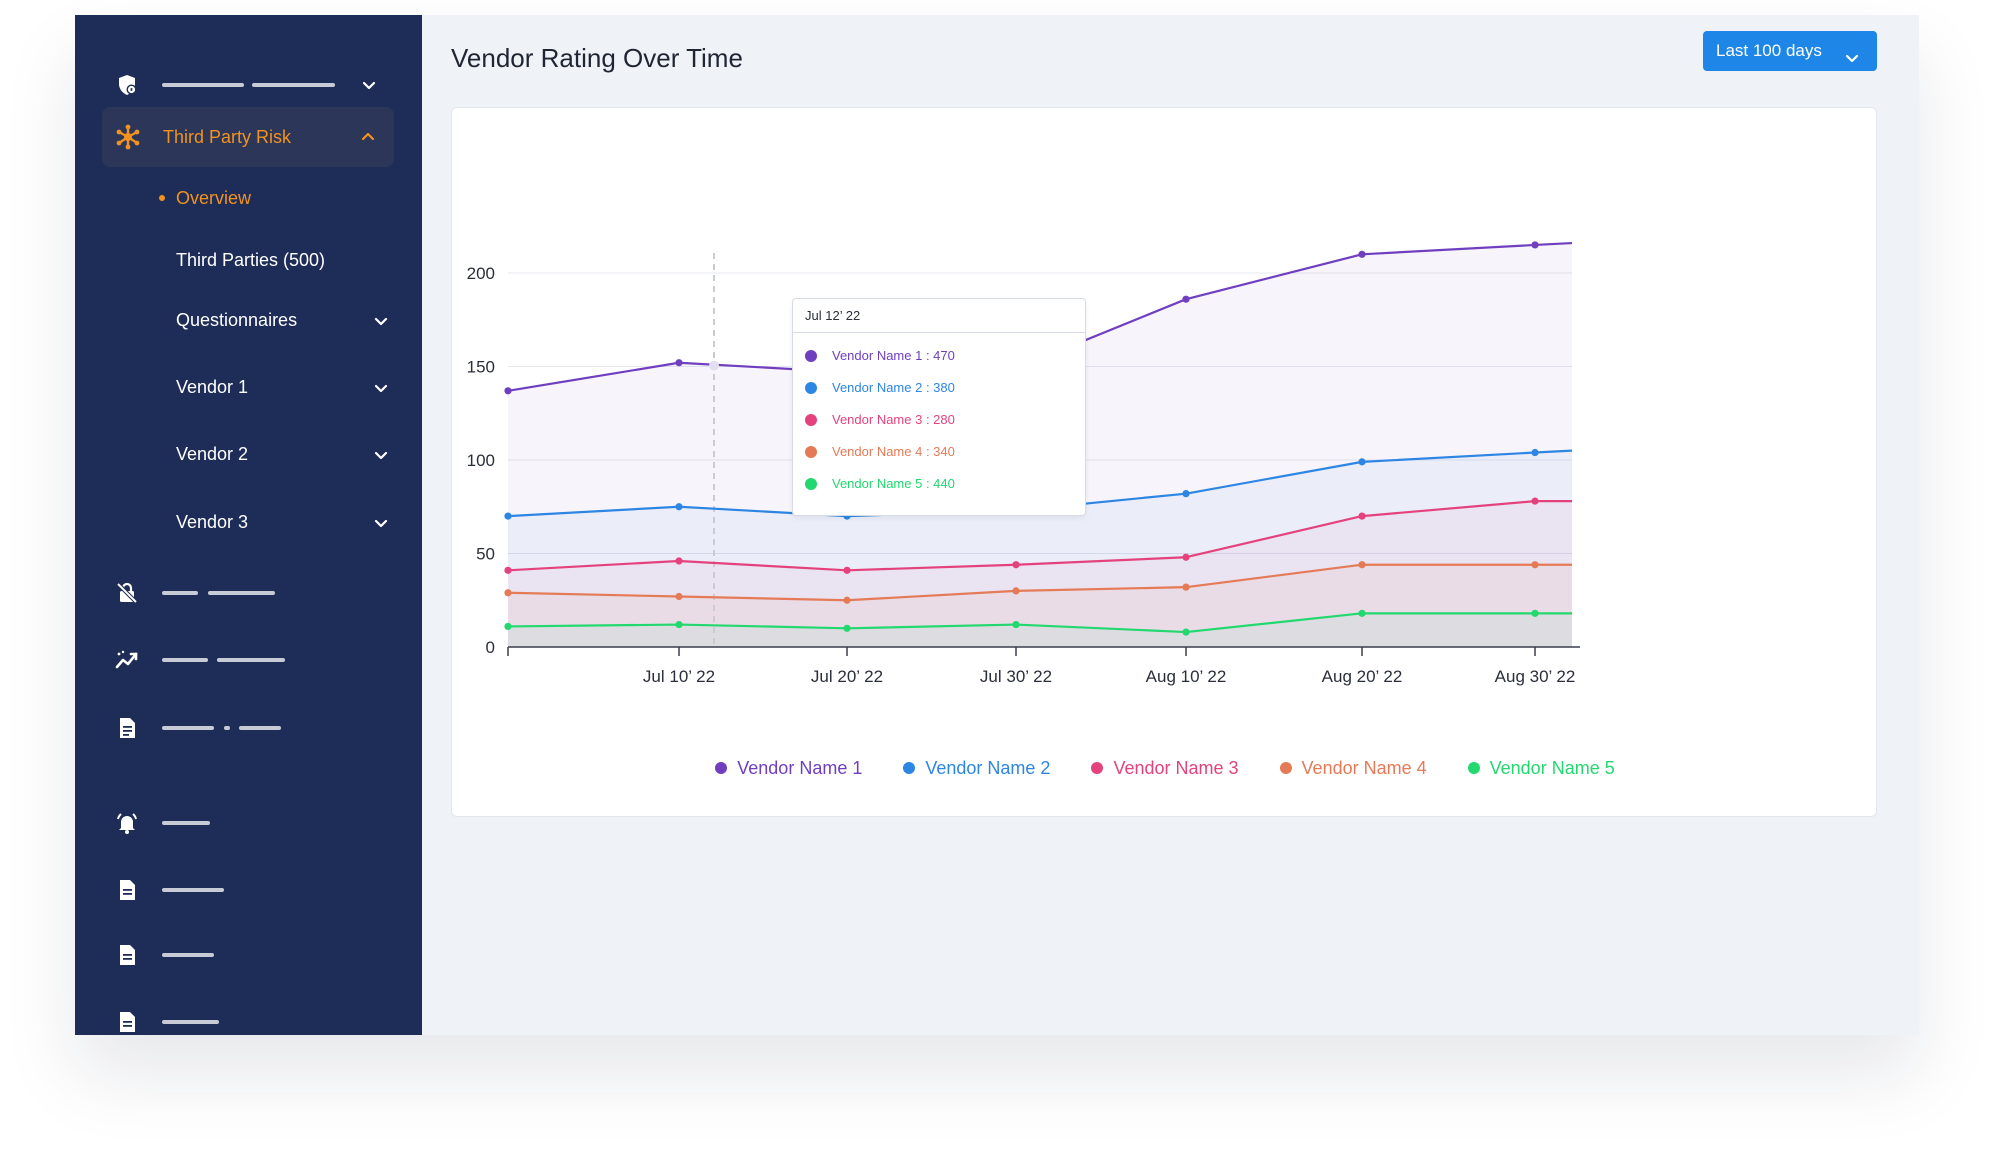 The height and width of the screenshot is (1167, 1989). Describe the element at coordinates (127, 593) in the screenshot. I see `lock-off-icon` at that location.